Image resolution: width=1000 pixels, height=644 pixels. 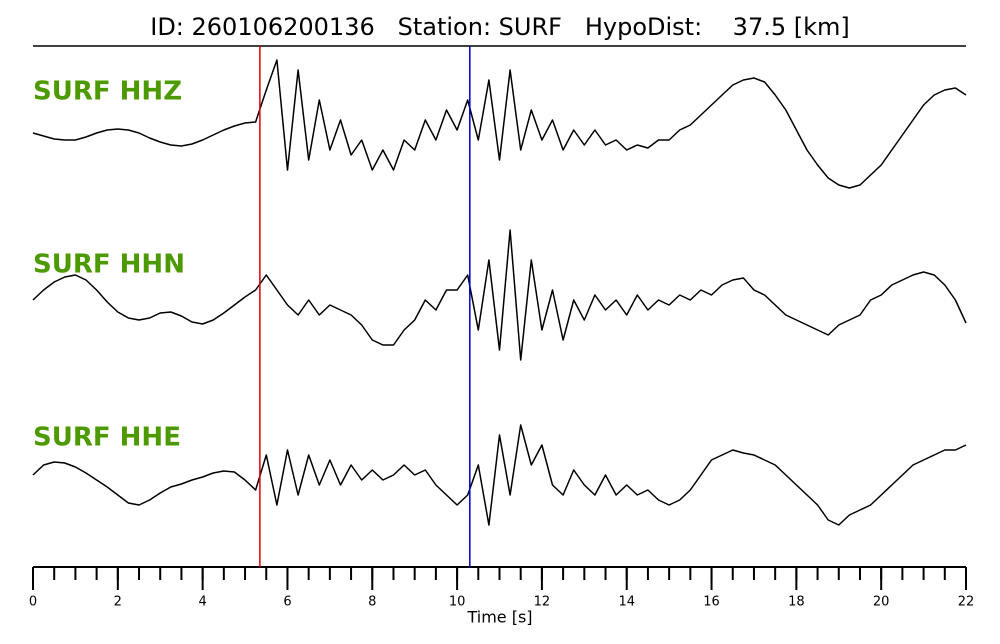 I want to click on trace-label: SURF HHN, so click(x=109, y=265).